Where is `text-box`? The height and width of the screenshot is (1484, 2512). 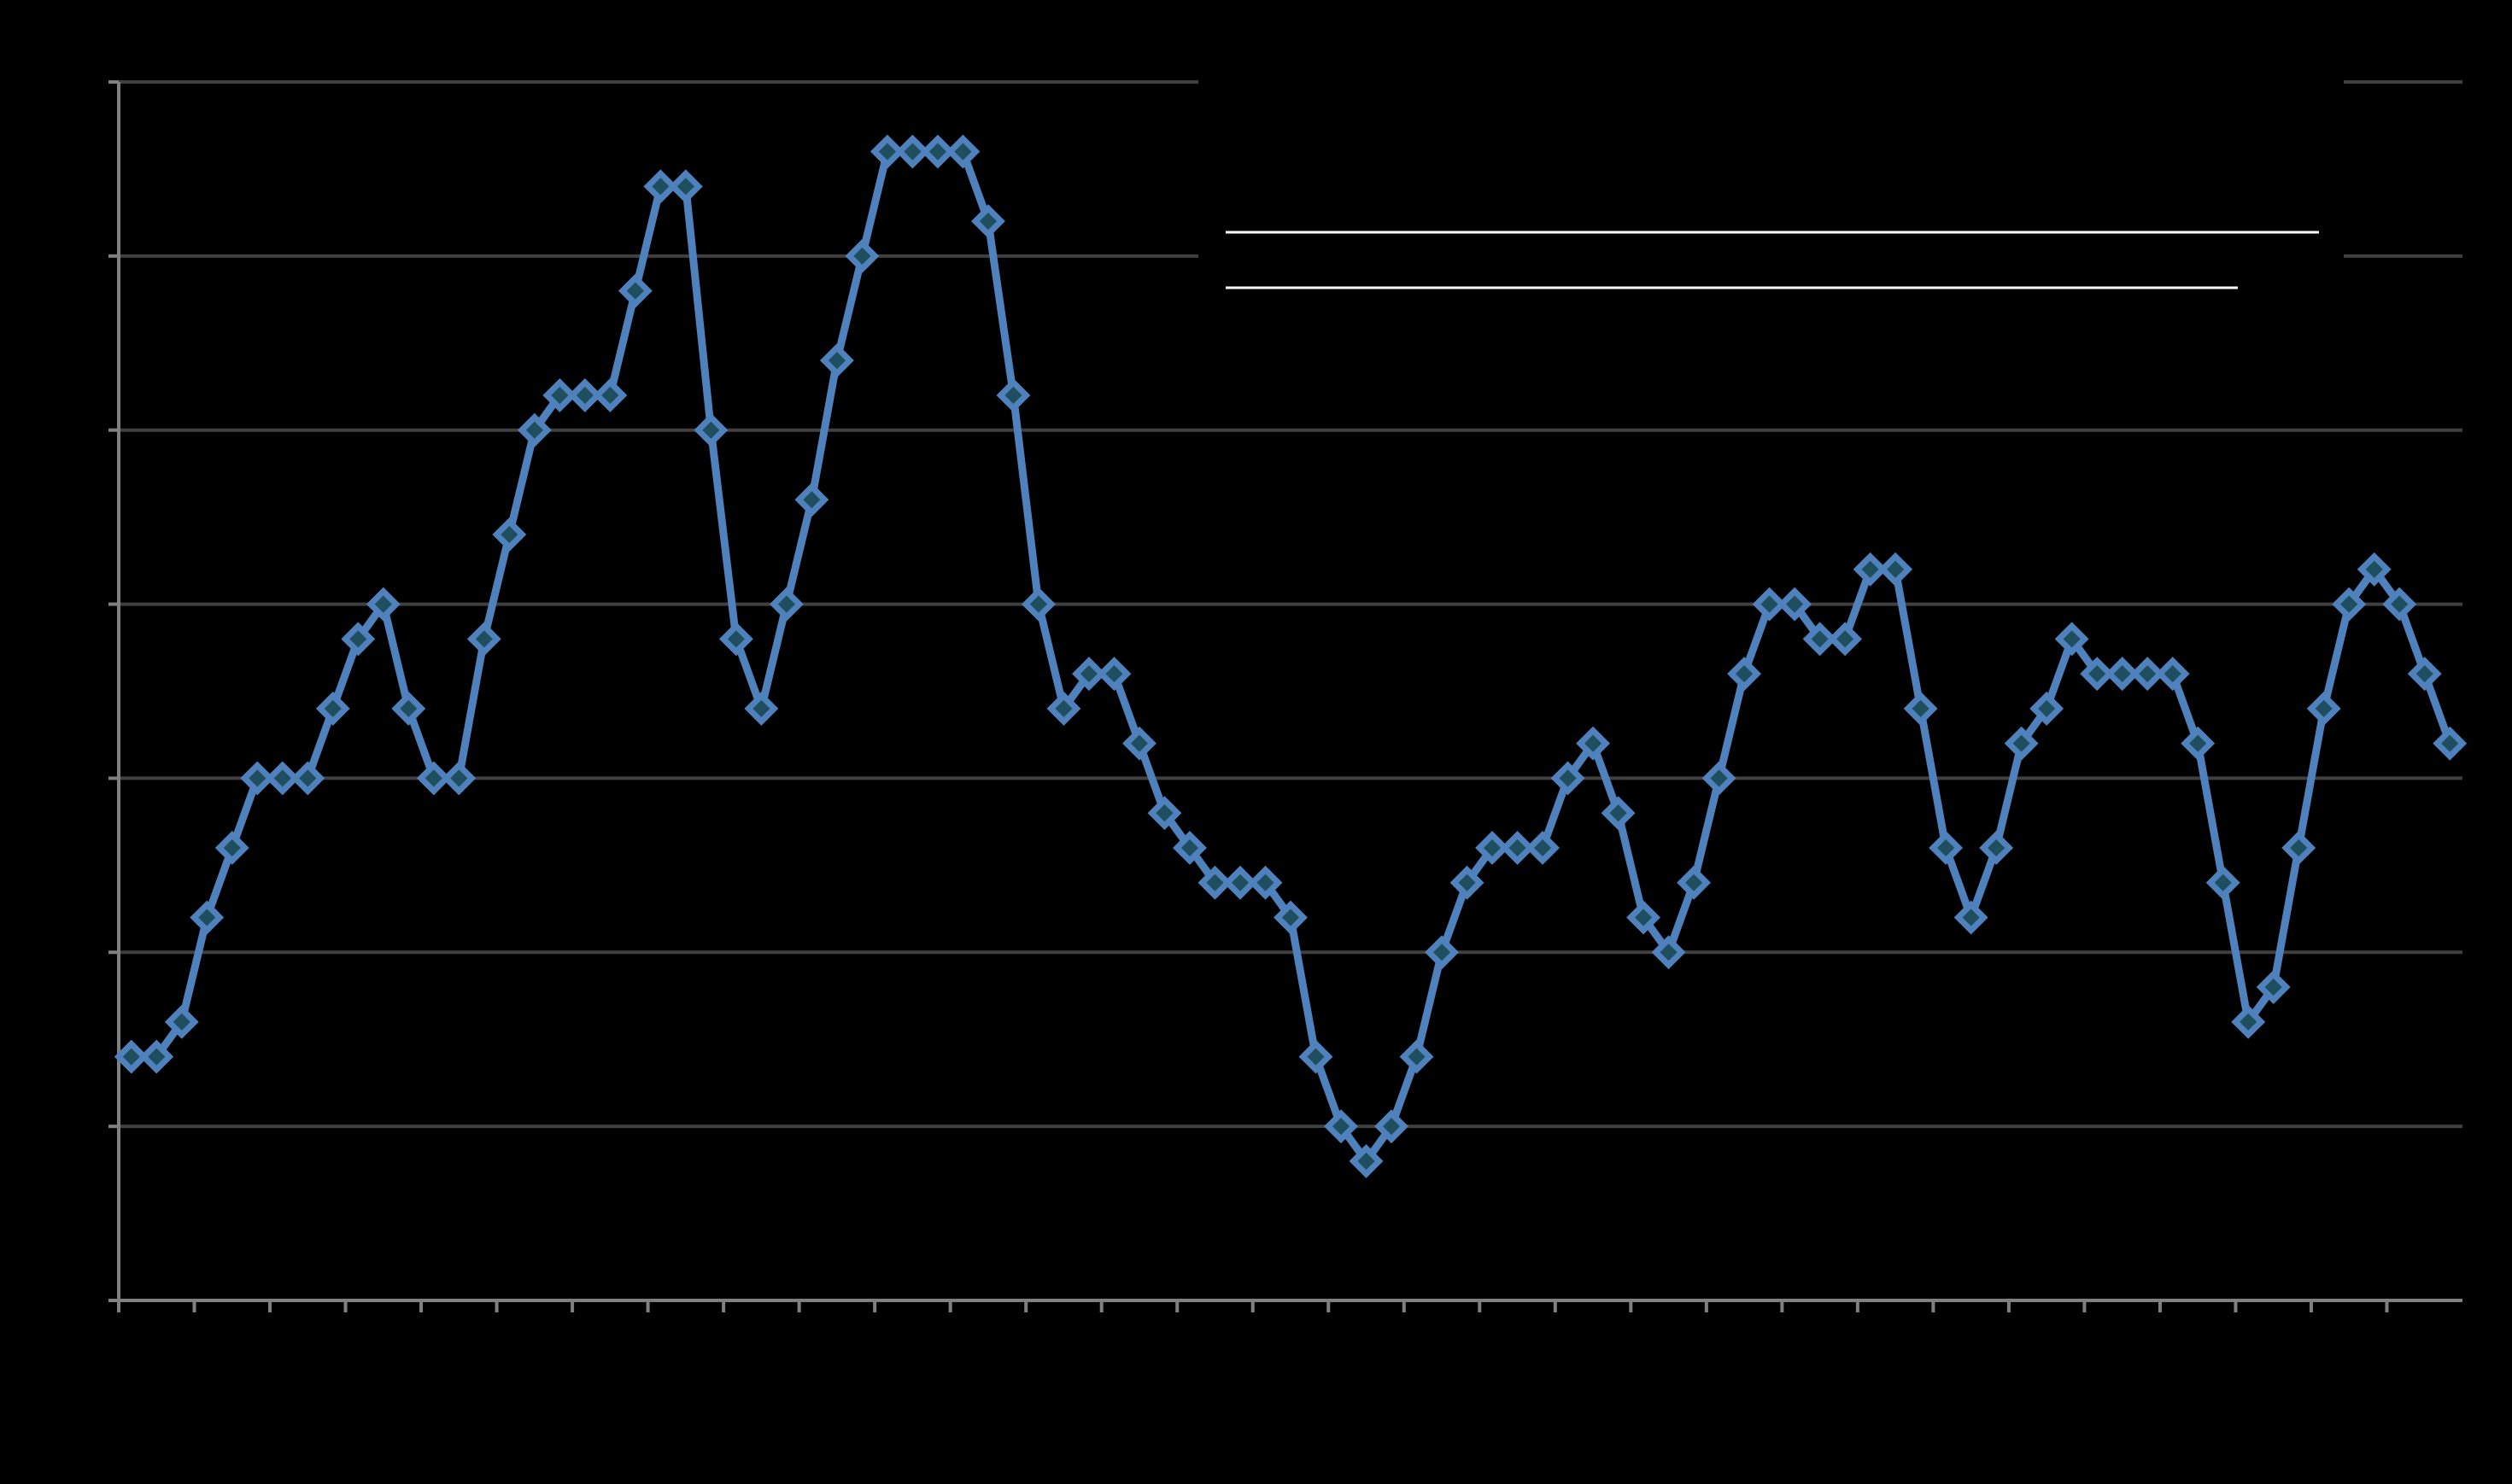 text-box is located at coordinates (1771, 196).